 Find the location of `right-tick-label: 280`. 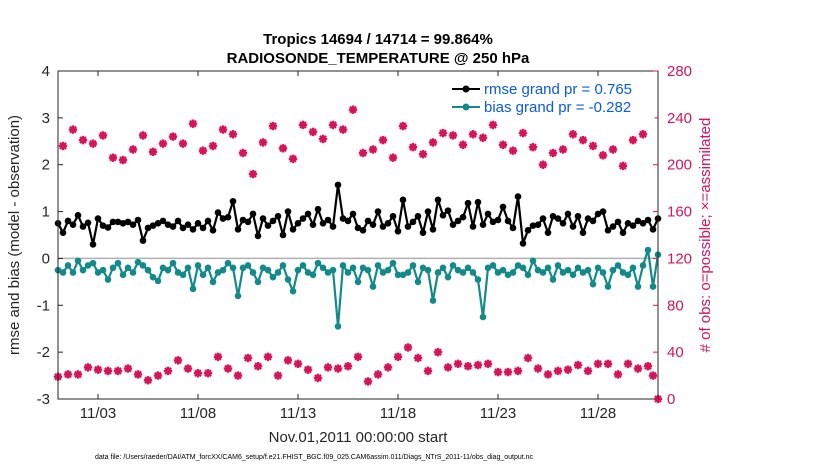

right-tick-label: 280 is located at coordinates (679, 71).